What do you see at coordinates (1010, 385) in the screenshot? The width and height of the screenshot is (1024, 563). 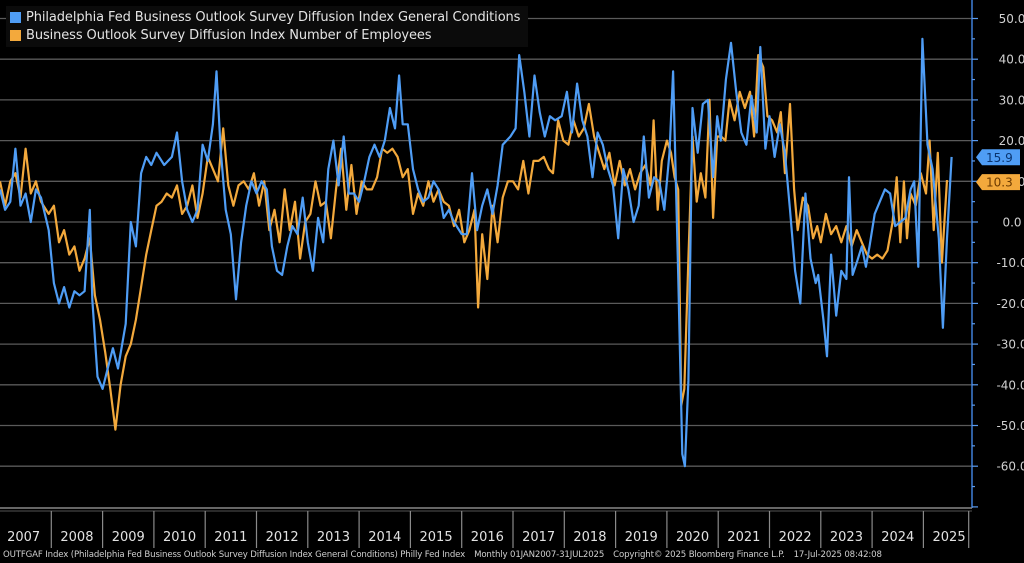 I see `y-tick-label: -40.0` at bounding box center [1010, 385].